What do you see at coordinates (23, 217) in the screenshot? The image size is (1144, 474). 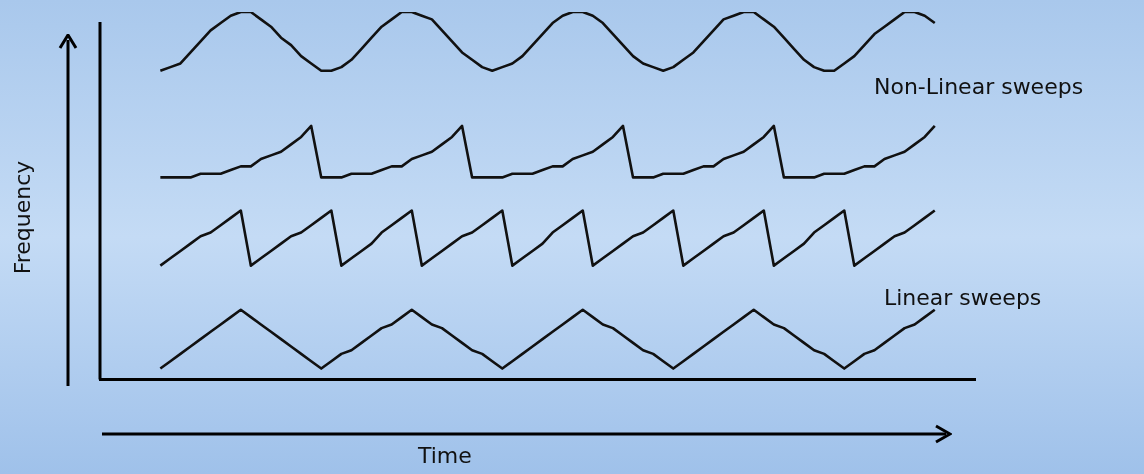 I see `y-axis-title: Frequency` at bounding box center [23, 217].